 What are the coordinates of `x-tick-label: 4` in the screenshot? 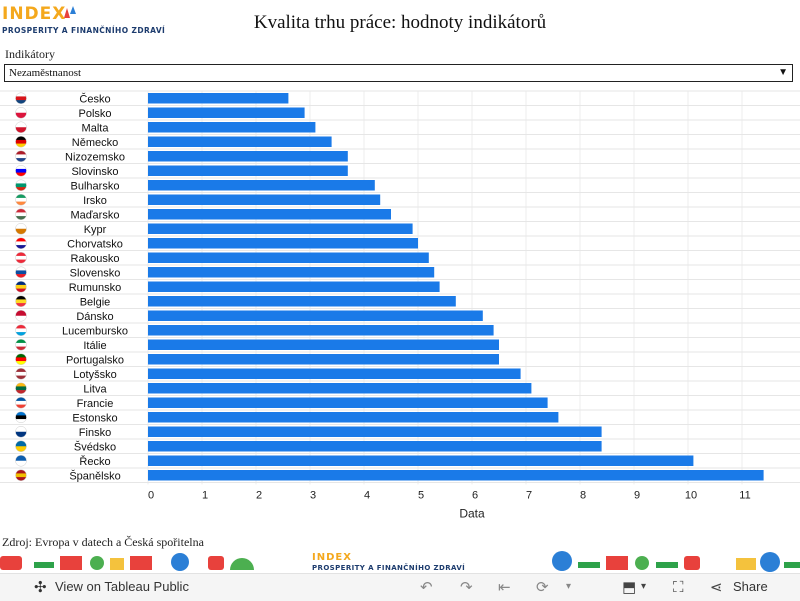 It's located at (367, 496).